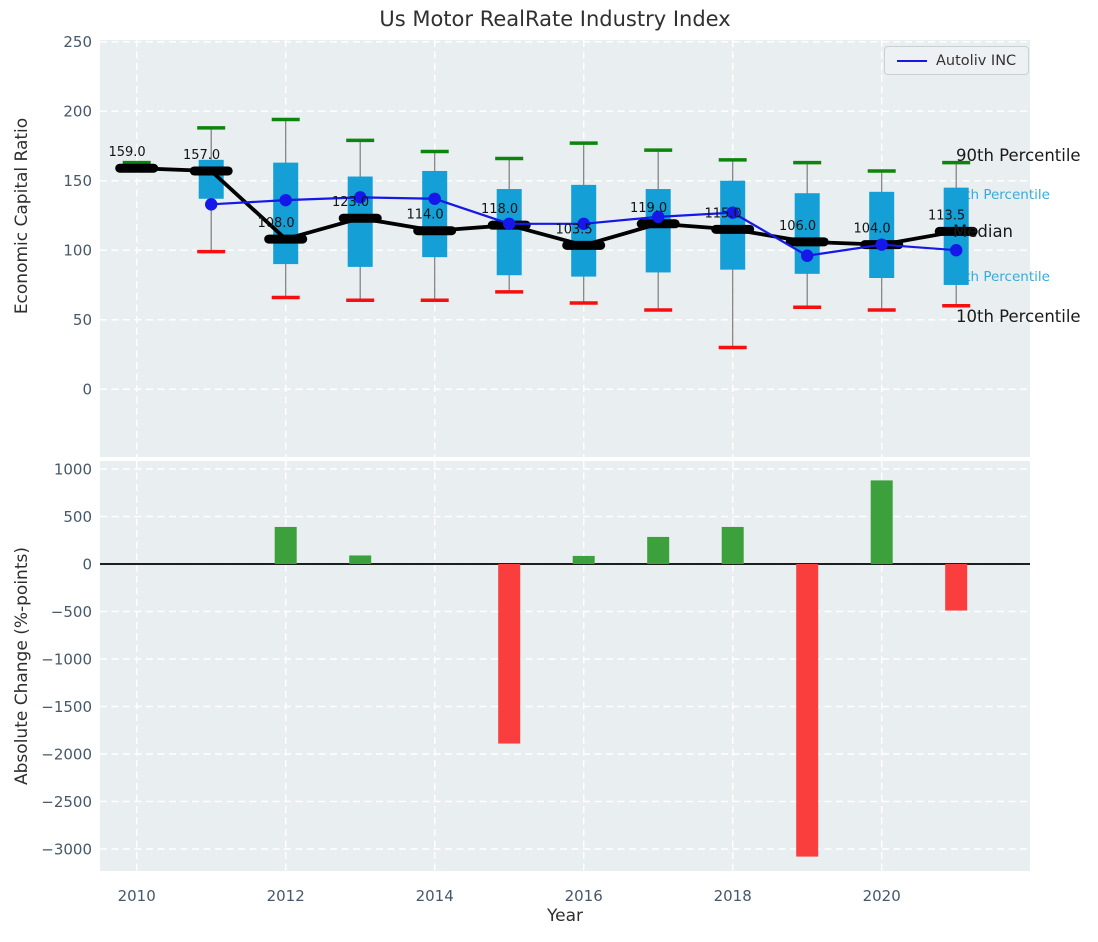 This screenshot has height=942, width=1098. I want to click on median-value-label-2016: 103.5, so click(573, 229).